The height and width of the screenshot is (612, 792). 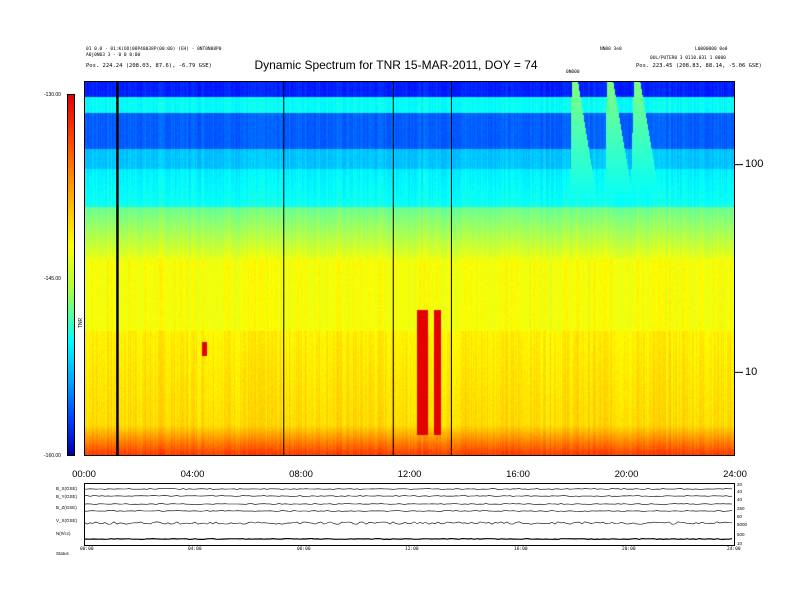 What do you see at coordinates (740, 491) in the screenshot?
I see `ts-right-1: 40` at bounding box center [740, 491].